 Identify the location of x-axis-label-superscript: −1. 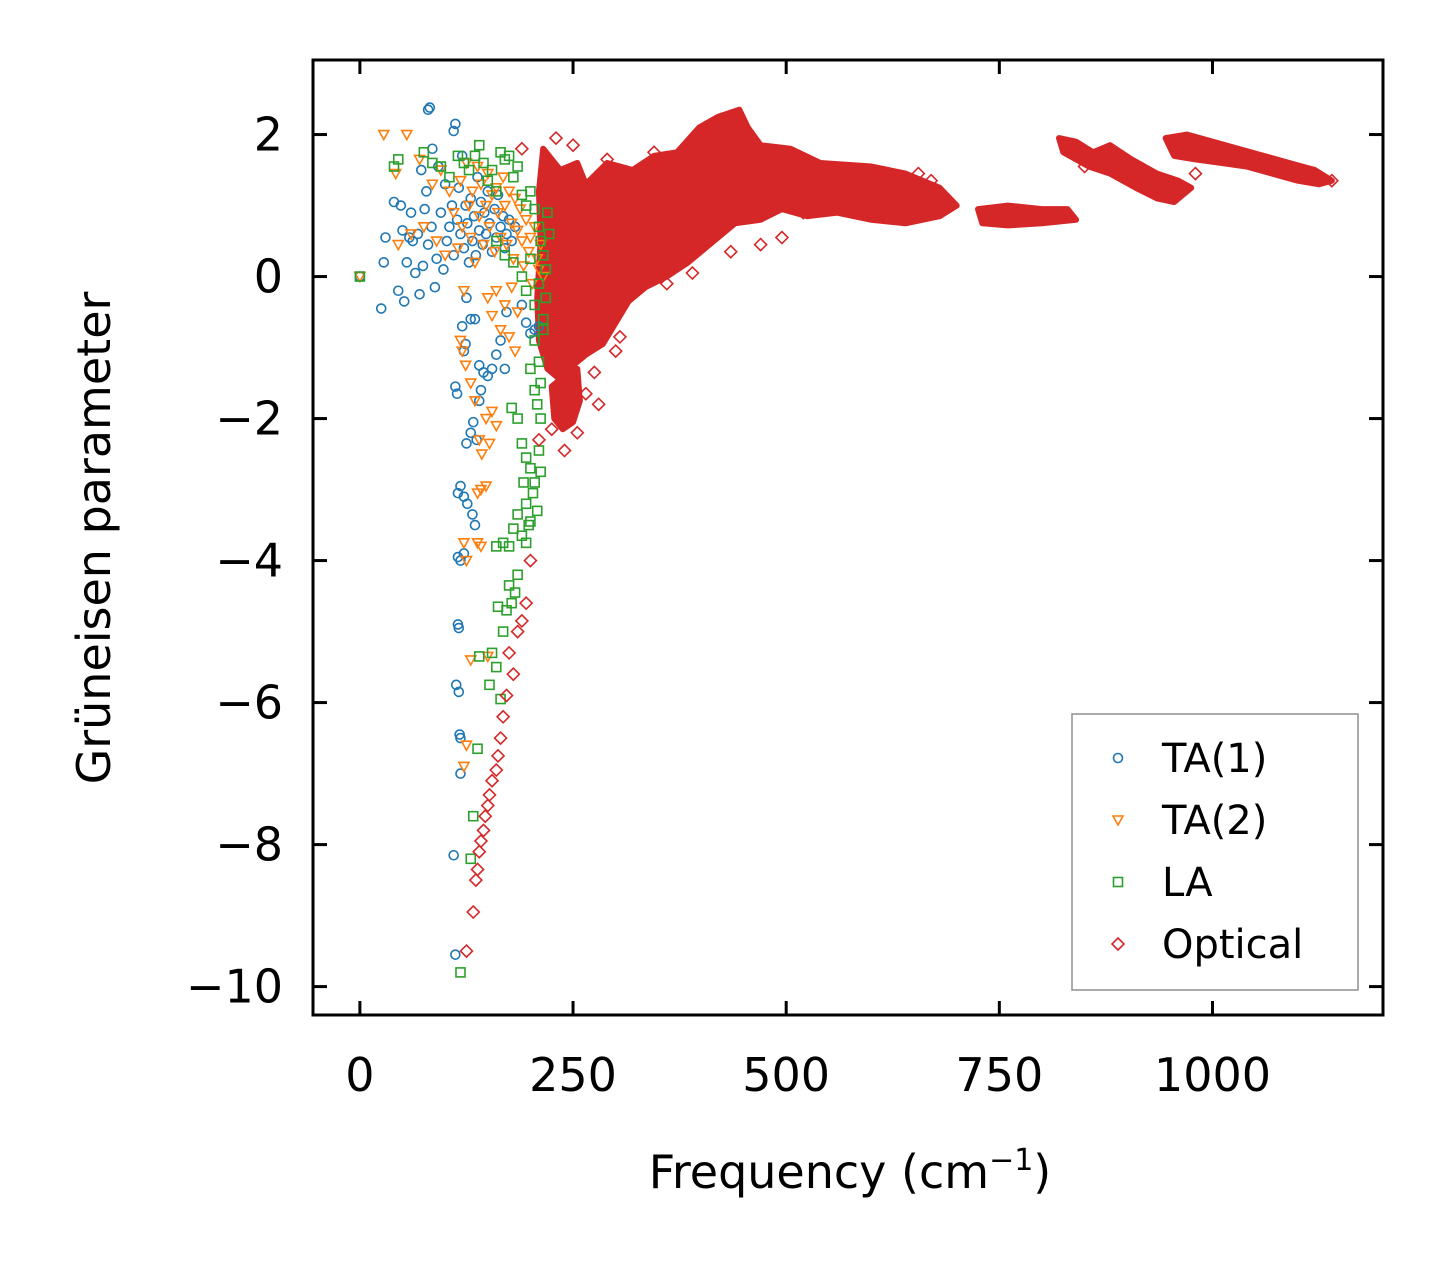
(1011, 1160).